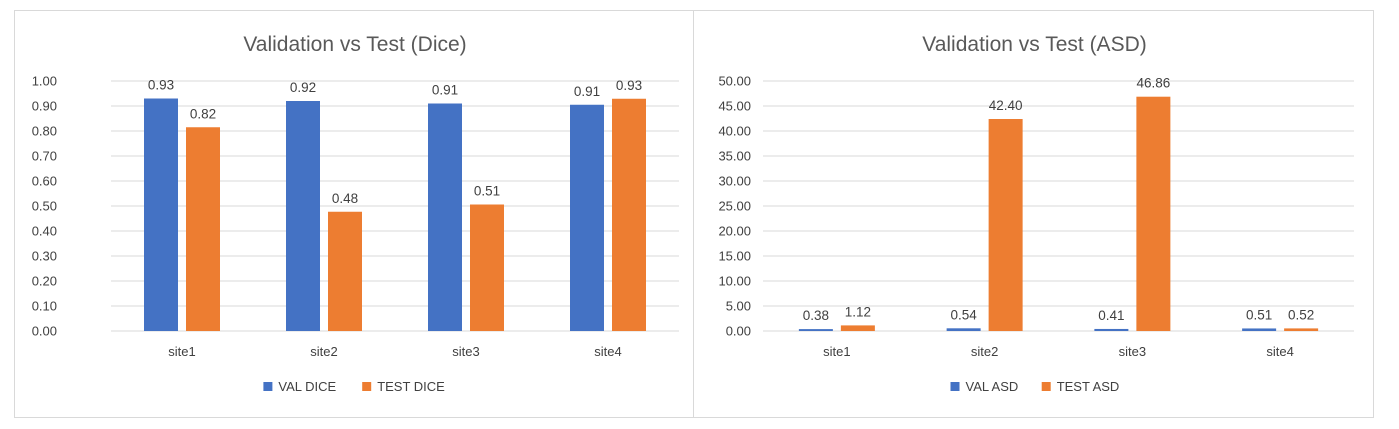 The height and width of the screenshot is (429, 1399). I want to click on legend-label: TEST ASD, so click(1088, 386).